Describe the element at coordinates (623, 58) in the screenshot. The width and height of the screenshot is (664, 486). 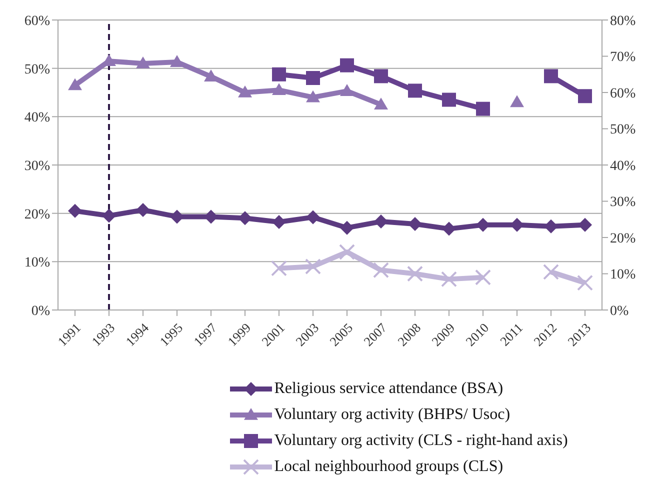
I see `y2-tick-label: 70%` at that location.